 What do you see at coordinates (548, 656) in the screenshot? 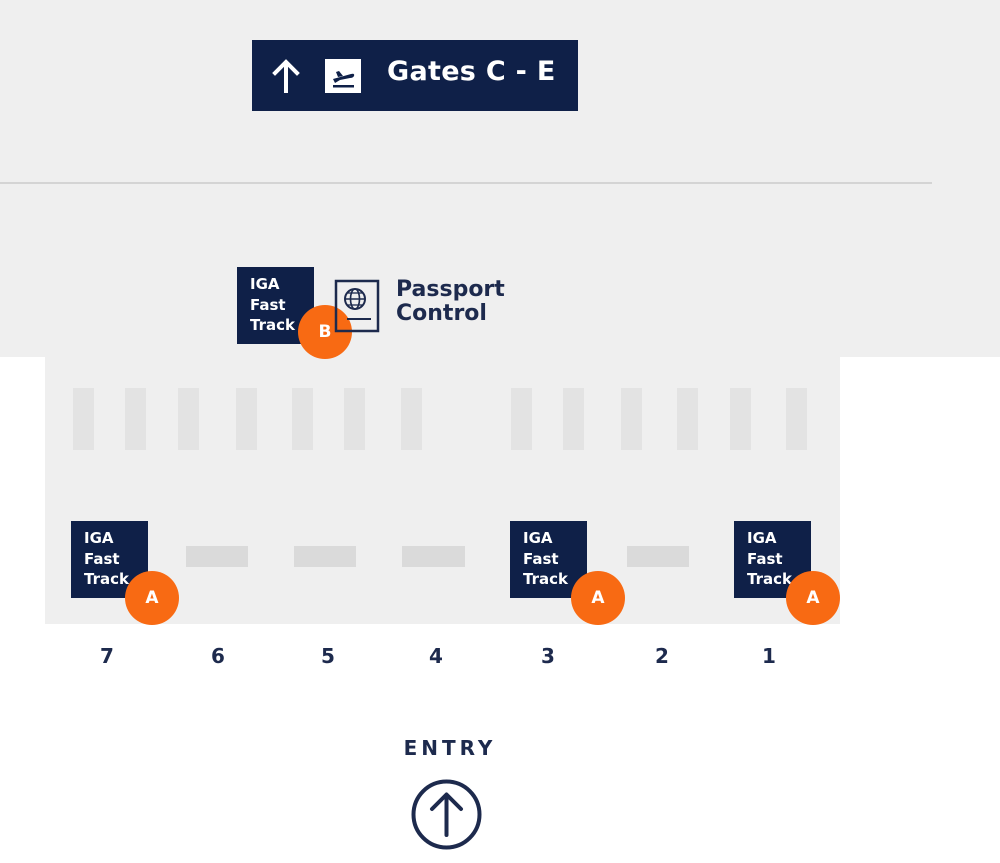
I see `lane-number: 3` at bounding box center [548, 656].